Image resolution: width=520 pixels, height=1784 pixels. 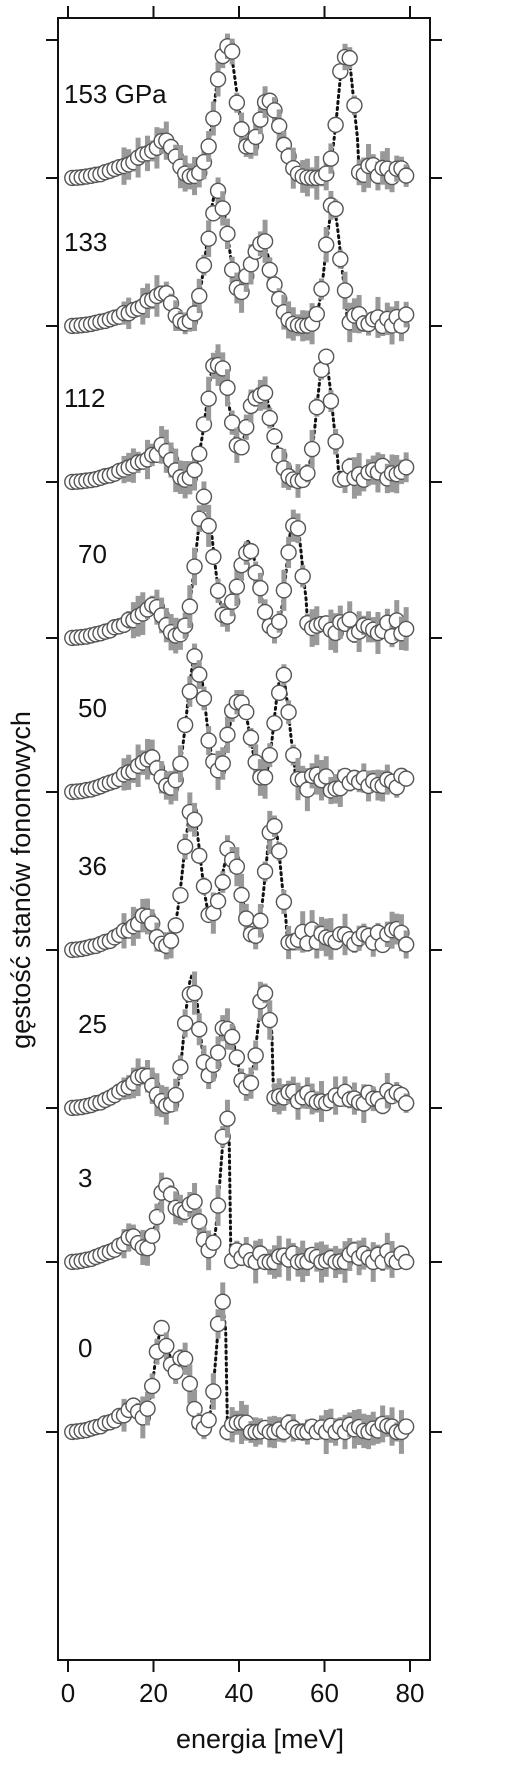 What do you see at coordinates (92, 708) in the screenshot?
I see `series-label-4: 50` at bounding box center [92, 708].